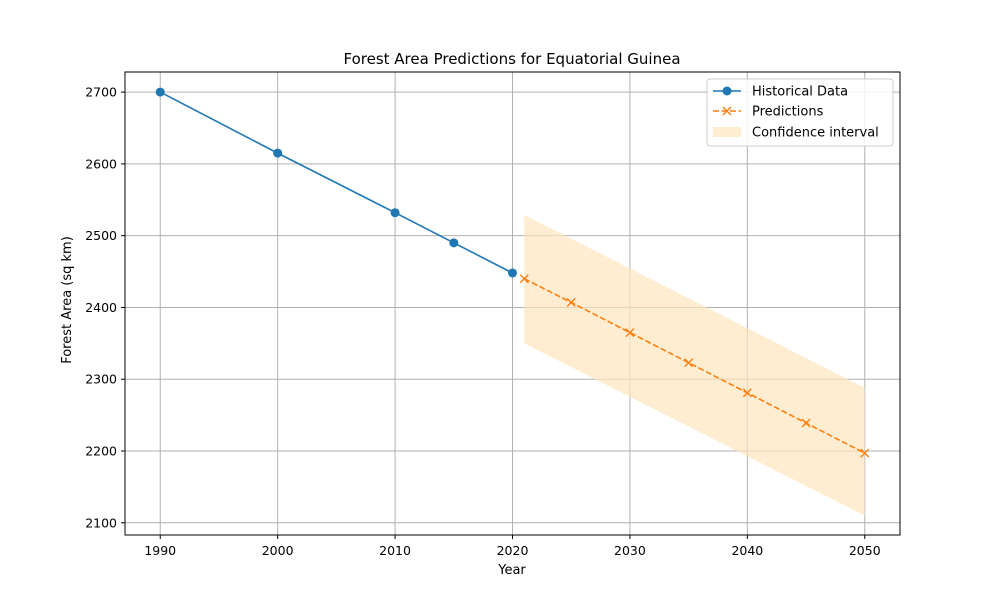  What do you see at coordinates (630, 550) in the screenshot?
I see `x-tick-label: 2030` at bounding box center [630, 550].